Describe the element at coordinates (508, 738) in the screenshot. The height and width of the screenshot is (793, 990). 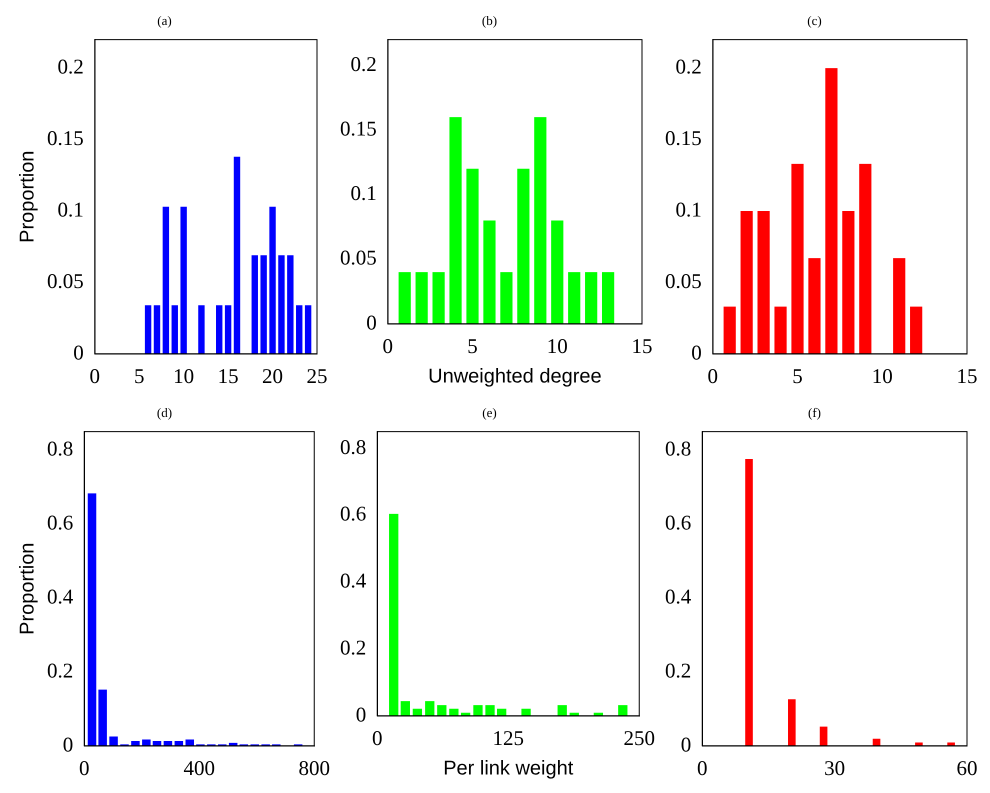
I see `x-tick-label: 125` at that location.